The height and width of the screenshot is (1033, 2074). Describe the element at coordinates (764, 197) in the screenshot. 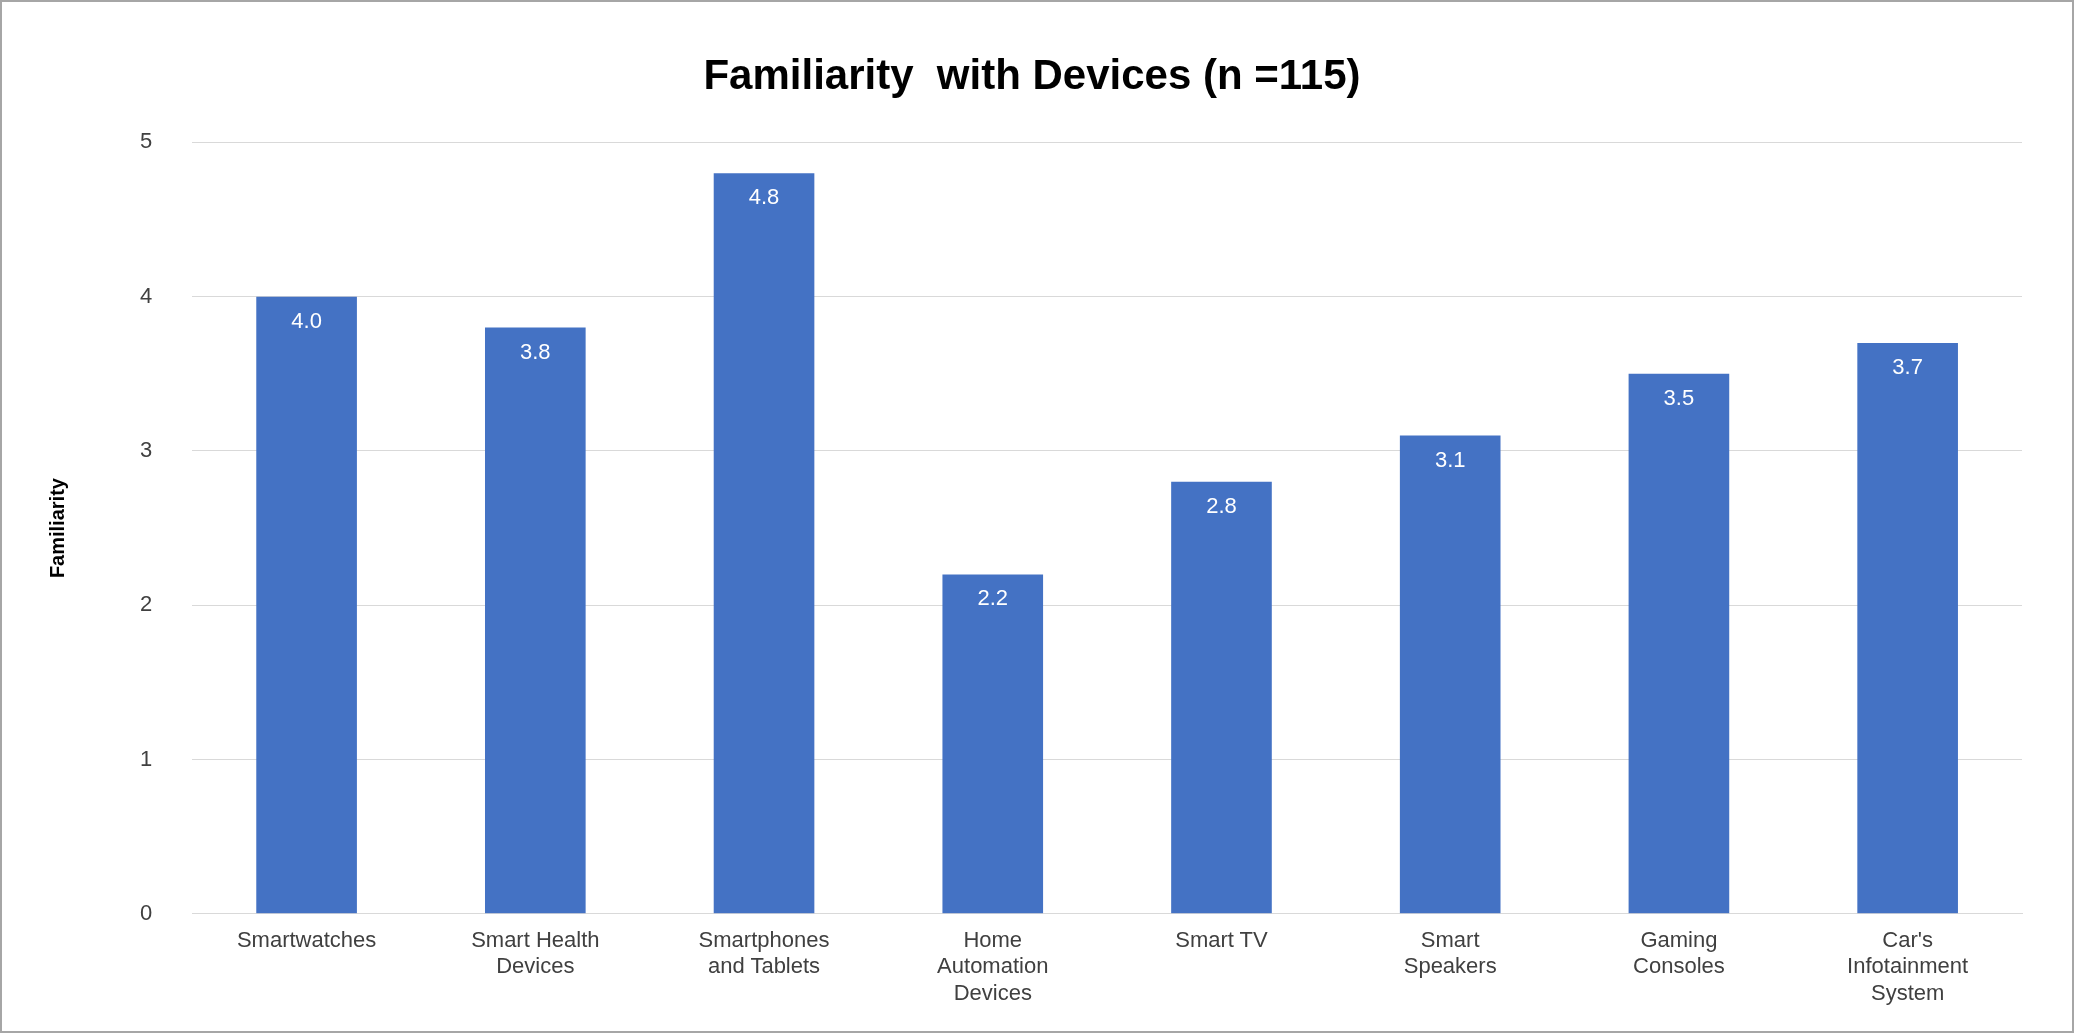

I see `data-label: 4.8` at that location.